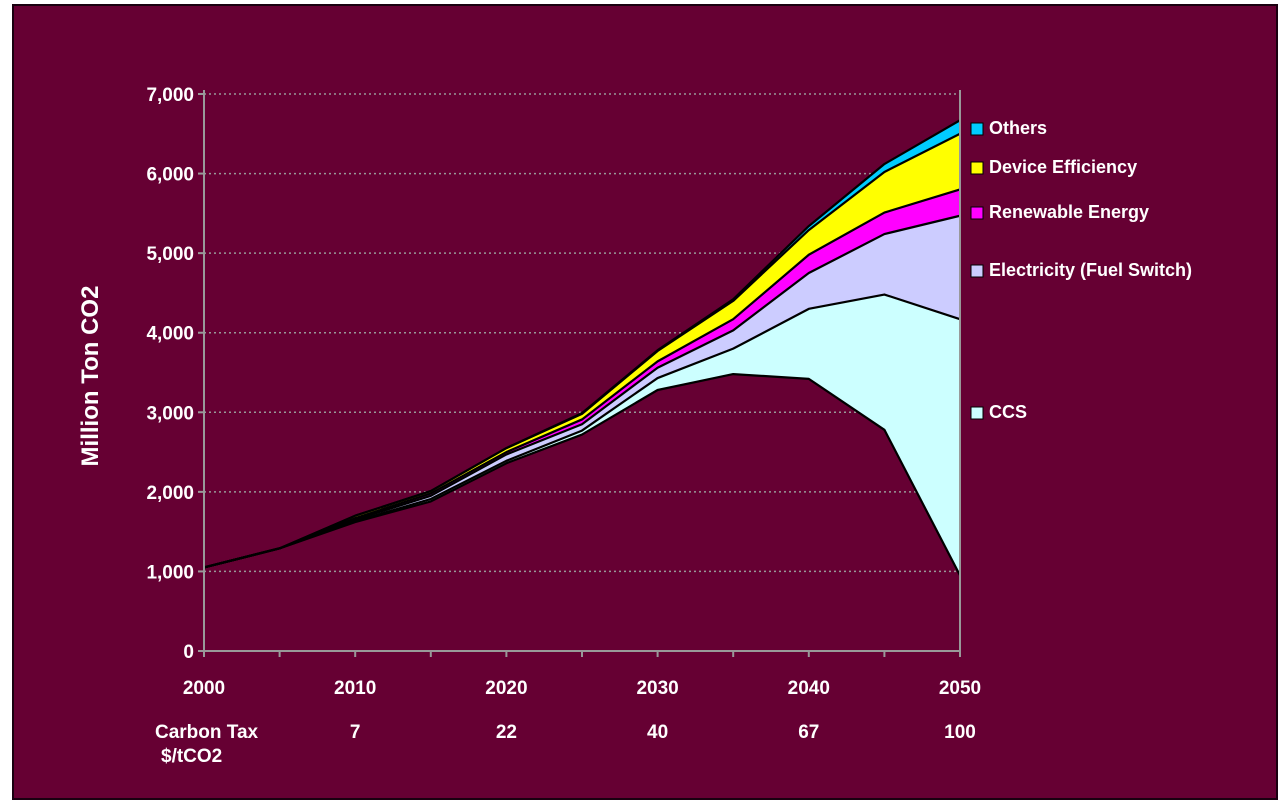  I want to click on legend-label: Electricity (Fuel Switch), so click(1090, 270).